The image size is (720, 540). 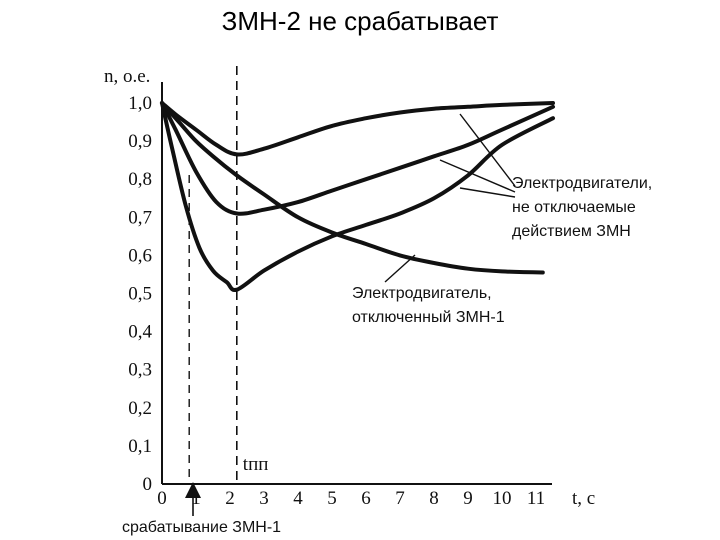 What do you see at coordinates (140, 217) in the screenshot?
I see `y-tick-label: 0,7` at bounding box center [140, 217].